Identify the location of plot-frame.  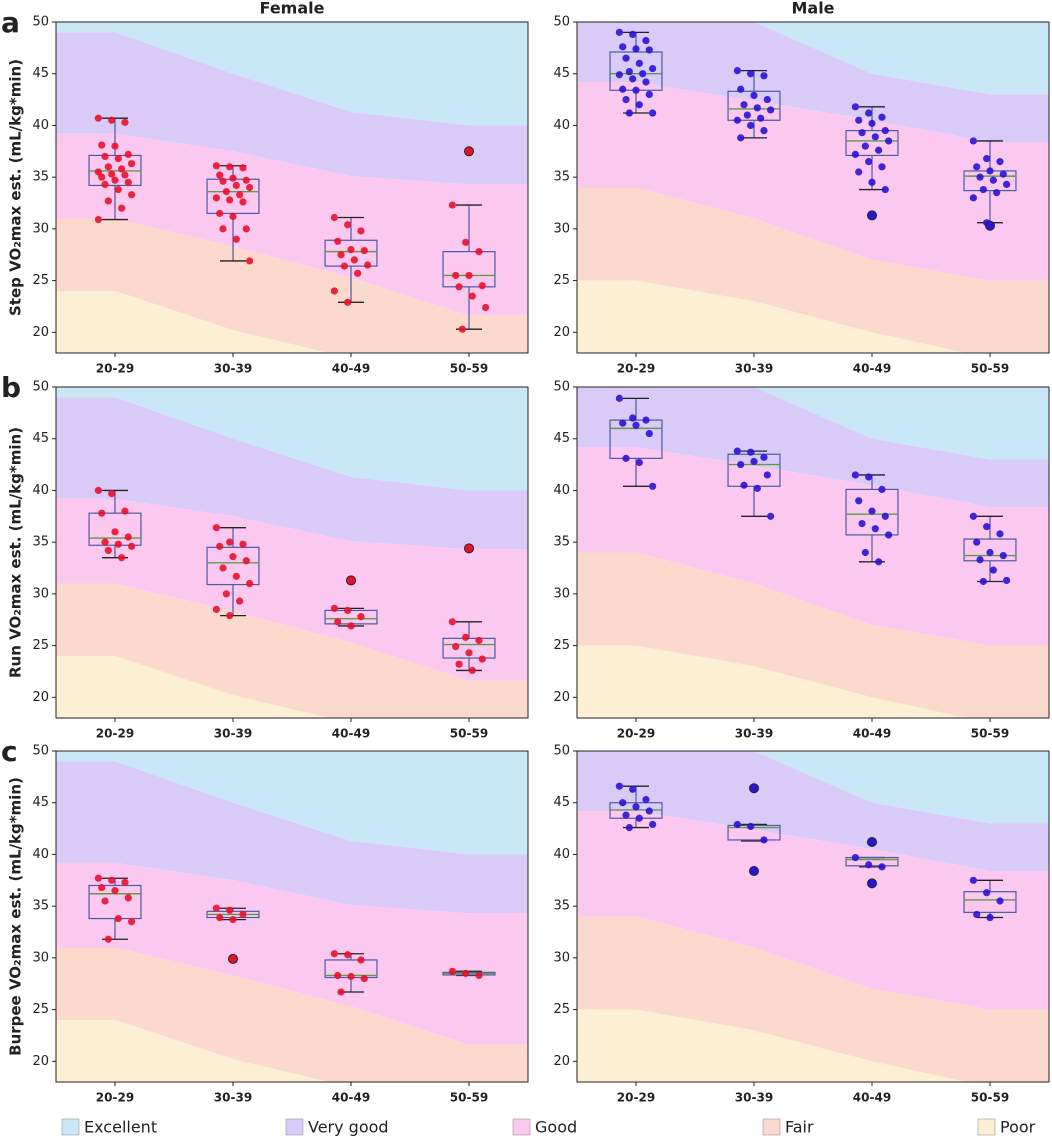
(813, 552).